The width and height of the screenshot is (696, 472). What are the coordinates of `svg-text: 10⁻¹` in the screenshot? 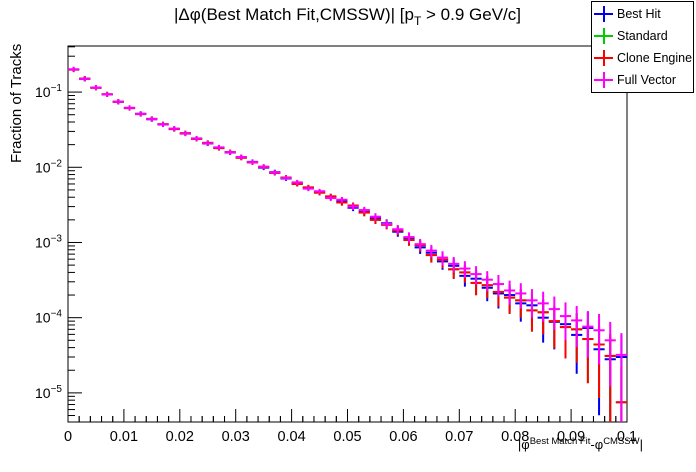 It's located at (48, 91).